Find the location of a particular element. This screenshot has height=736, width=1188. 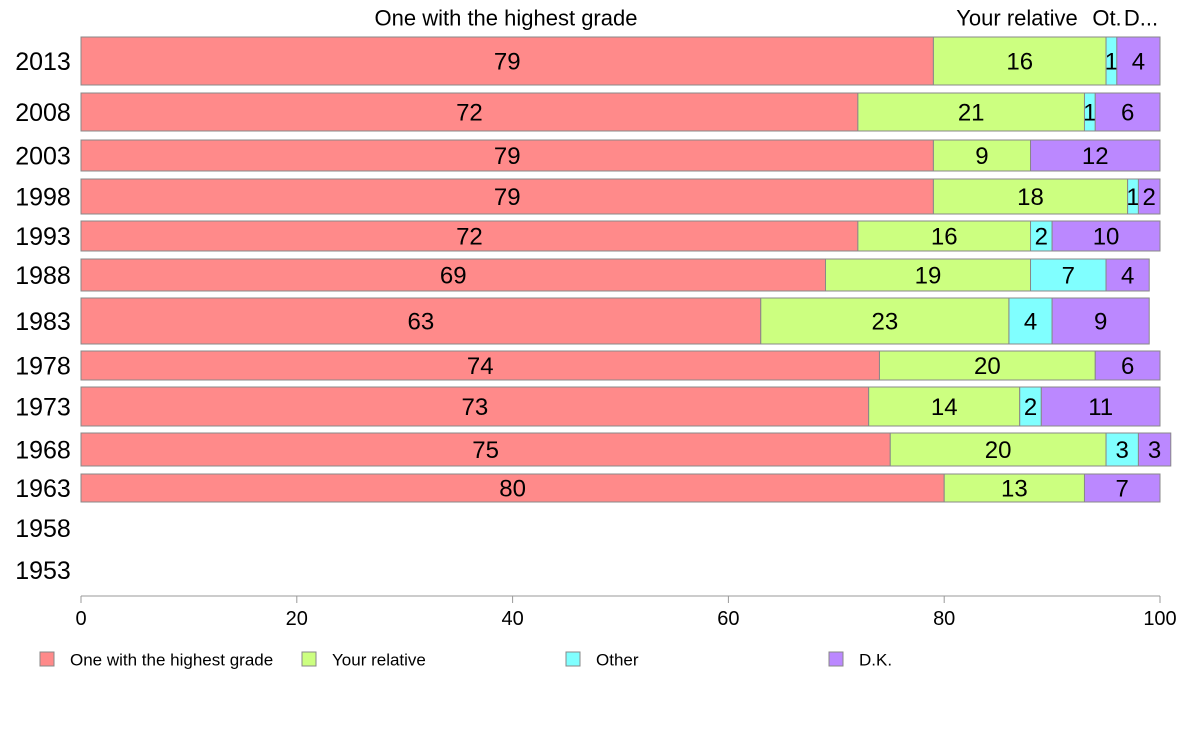

year-label-1963: 1963 is located at coordinates (43, 489).